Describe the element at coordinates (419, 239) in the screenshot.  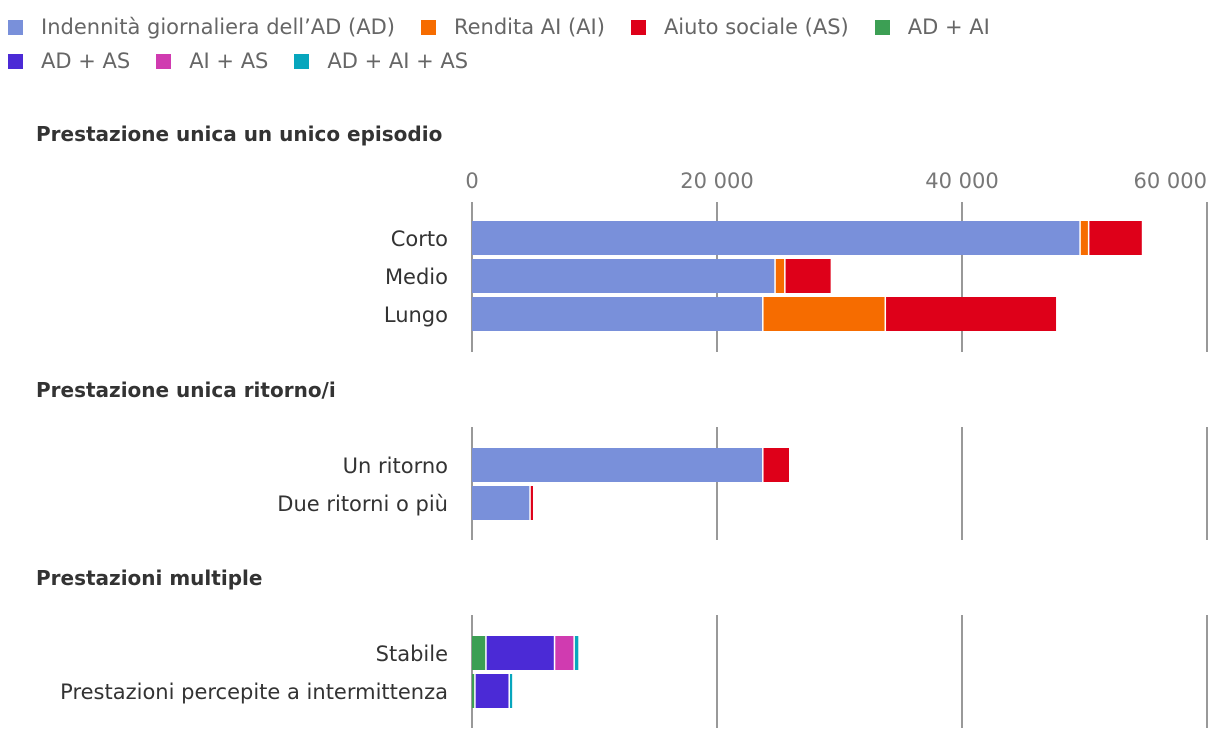
I see `category-label: Corto` at that location.